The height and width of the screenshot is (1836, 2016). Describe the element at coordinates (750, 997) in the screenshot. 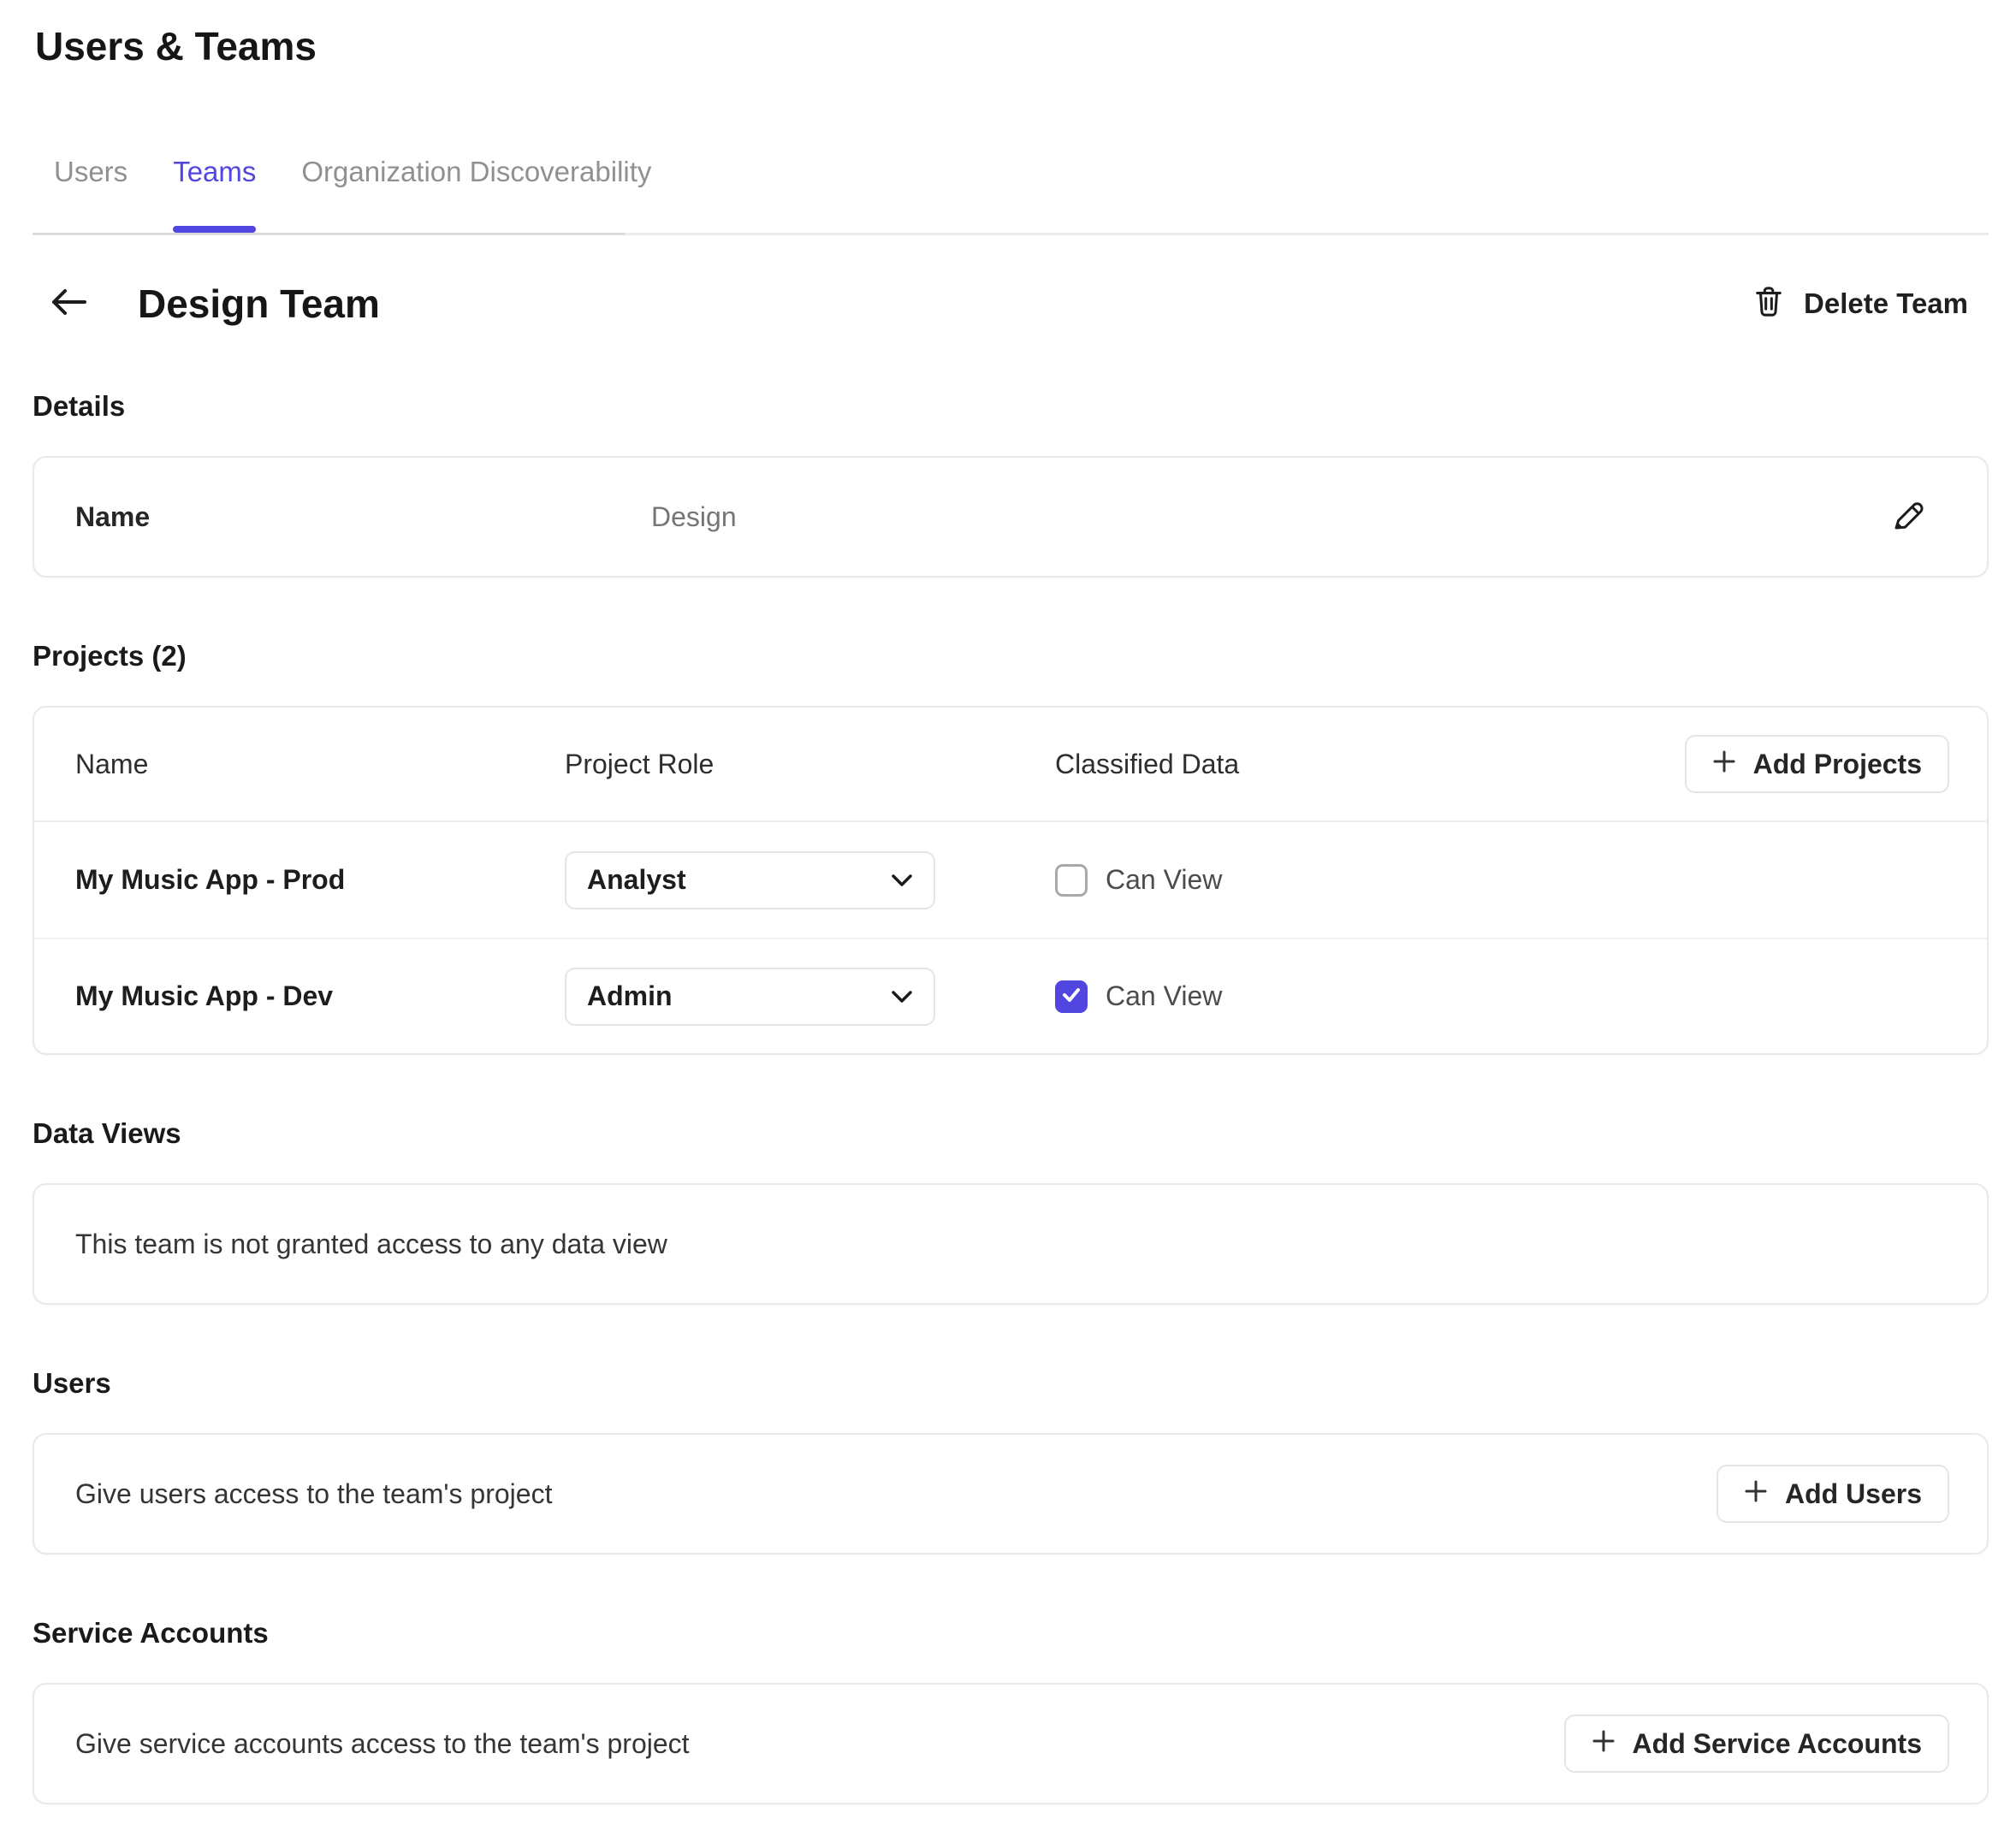

I see `project-role-select: Admin` at that location.